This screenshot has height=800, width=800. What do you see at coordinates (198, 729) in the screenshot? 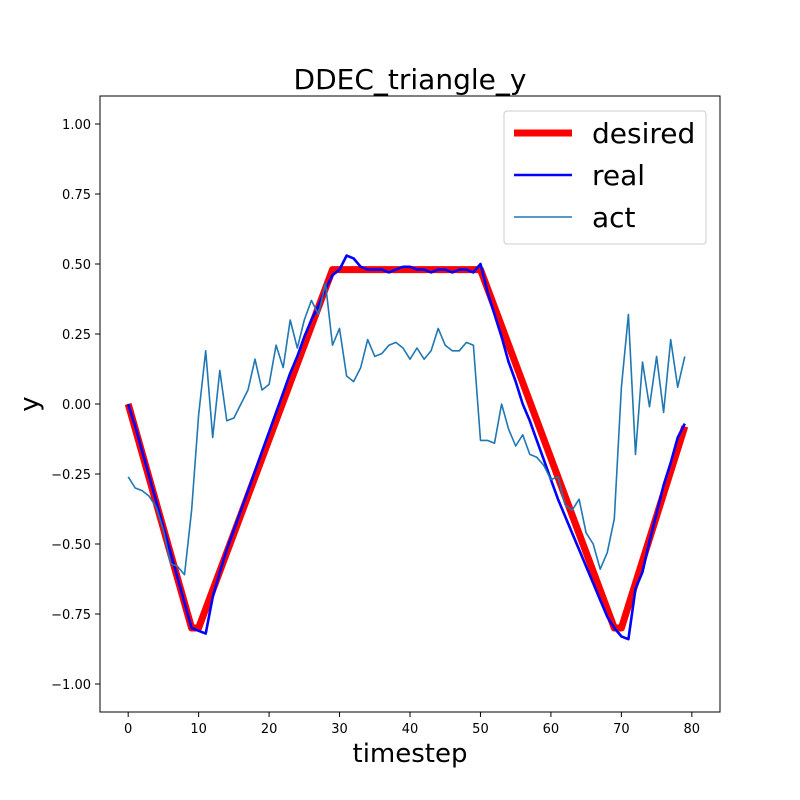
I see `x-tick-label: 10` at bounding box center [198, 729].